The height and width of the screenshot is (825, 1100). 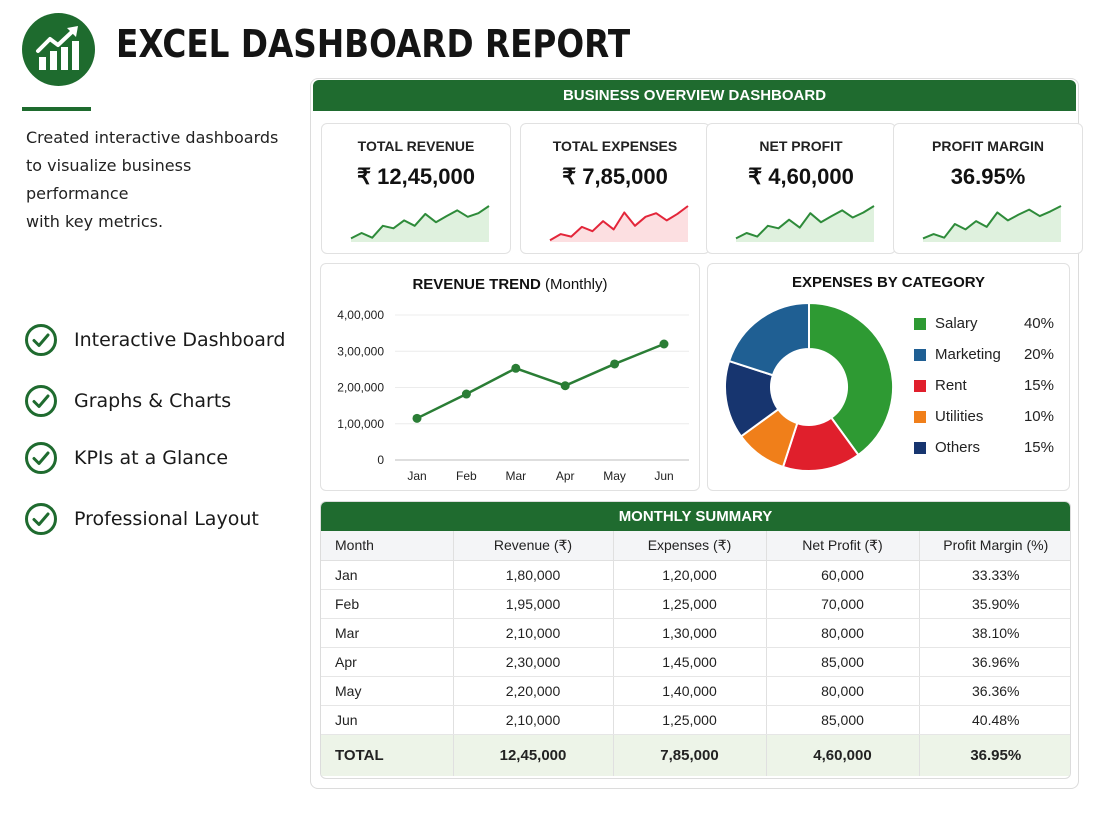 I want to click on kpi-title: NET PROFIT, so click(x=801, y=146).